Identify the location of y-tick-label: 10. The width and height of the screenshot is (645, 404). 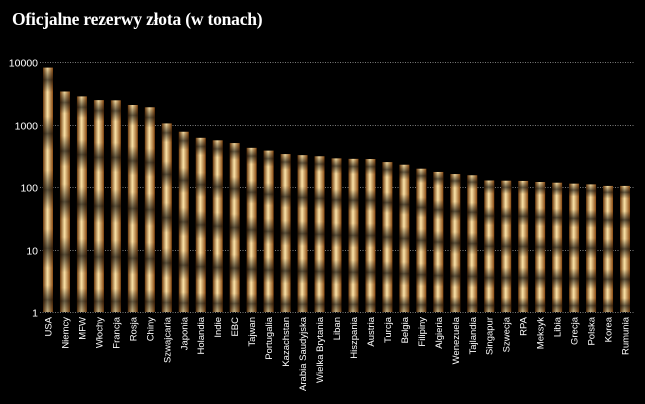
(32, 252).